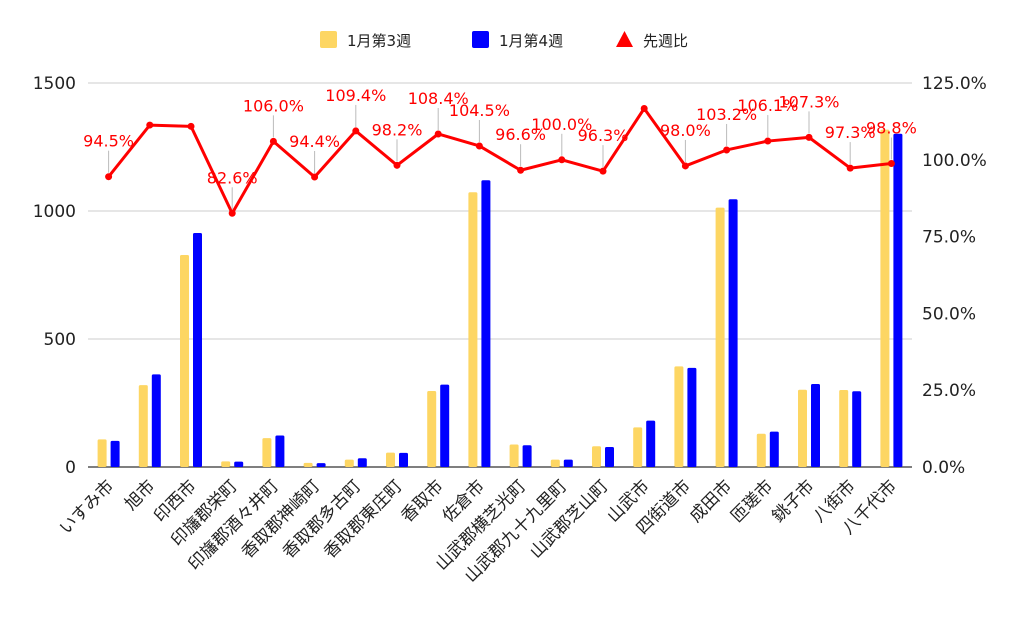  Describe the element at coordinates (531, 41) in the screenshot. I see `legend-label: 1月第4週` at that location.